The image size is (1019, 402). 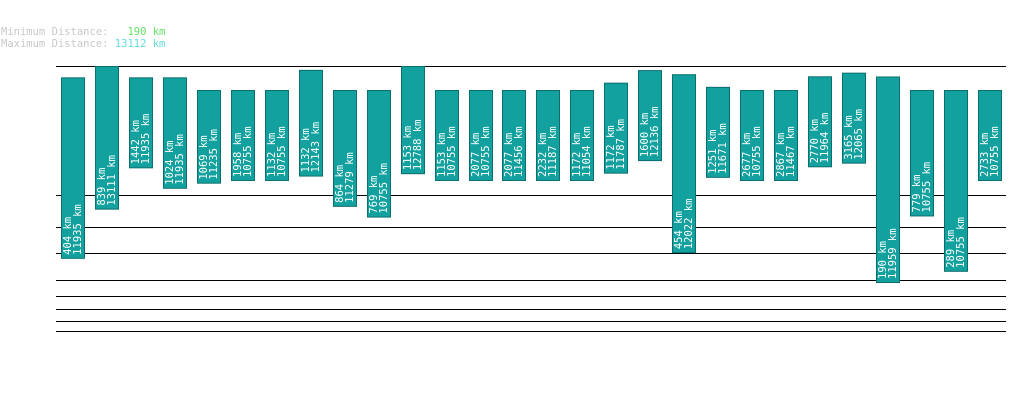 I want to click on bar-max-label-3: 11935 km, so click(x=146, y=139).